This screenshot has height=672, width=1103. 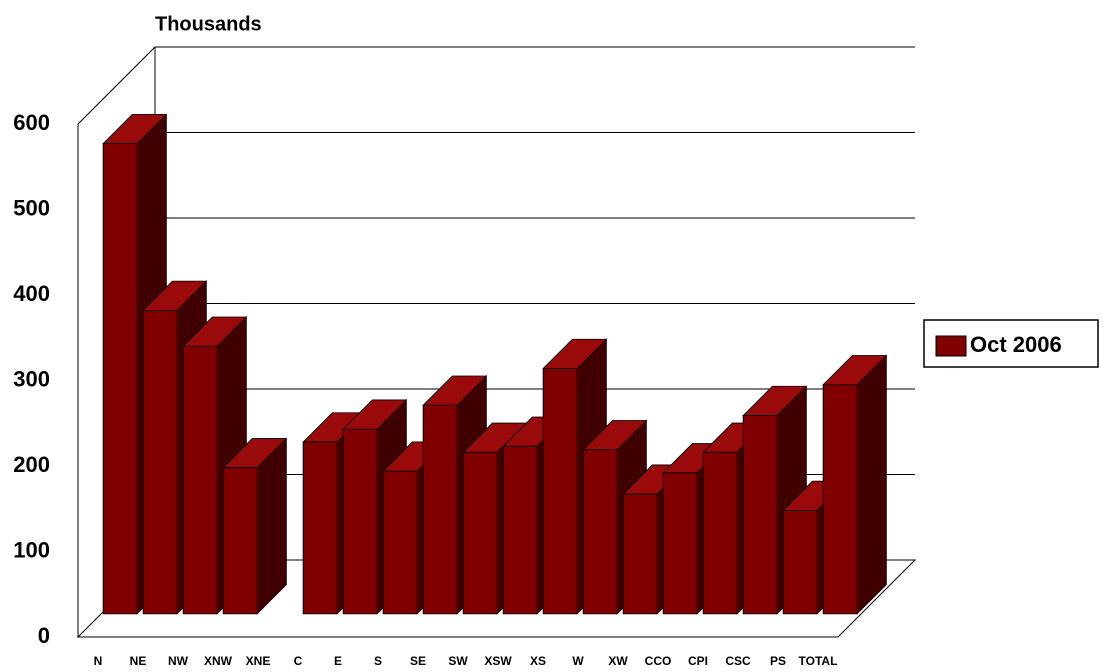 I want to click on x-tick-label: N, so click(x=98, y=661).